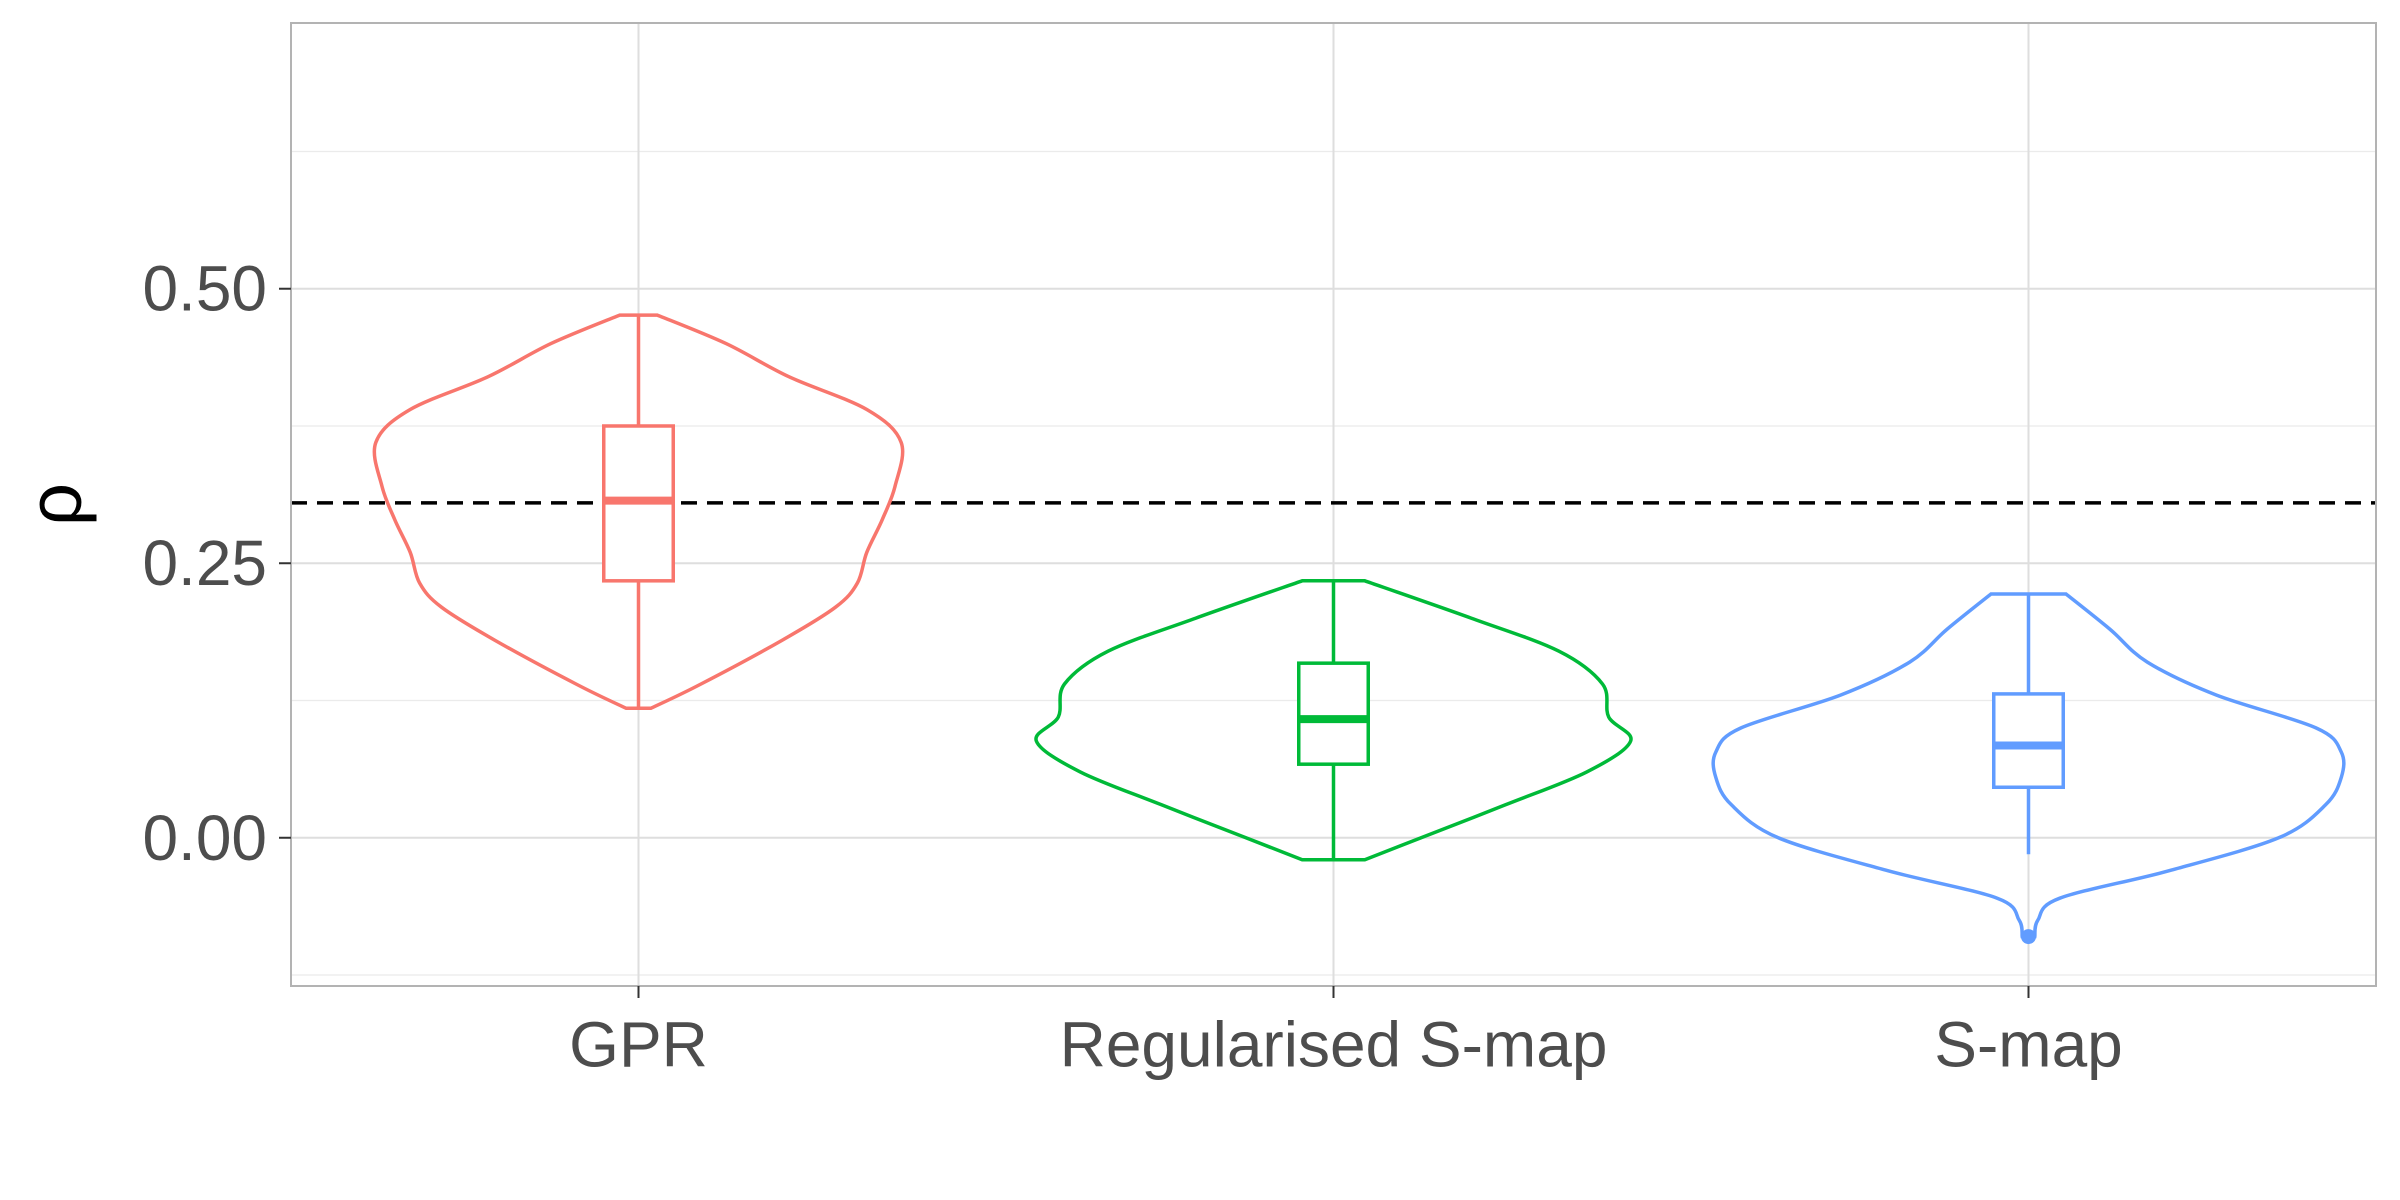  What do you see at coordinates (204, 838) in the screenshot?
I see `y-tick-label: 0.00` at bounding box center [204, 838].